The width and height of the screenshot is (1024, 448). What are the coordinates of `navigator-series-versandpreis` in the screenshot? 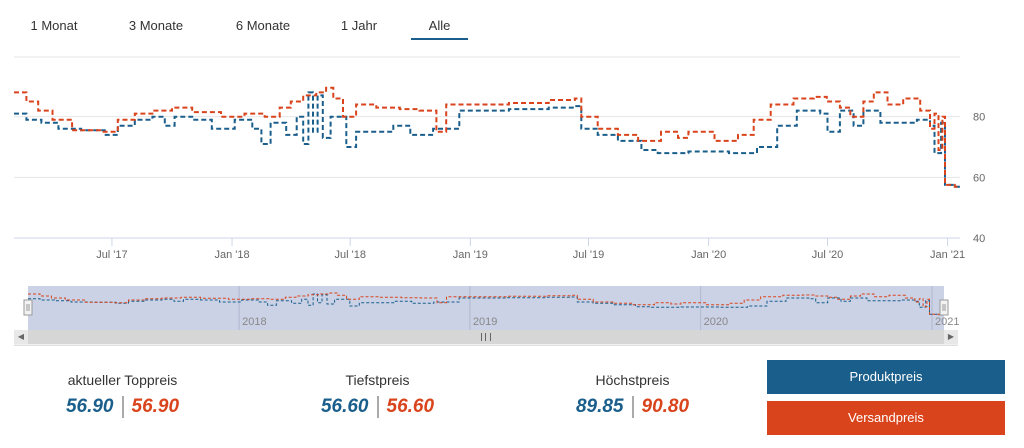 It's located at (486, 304).